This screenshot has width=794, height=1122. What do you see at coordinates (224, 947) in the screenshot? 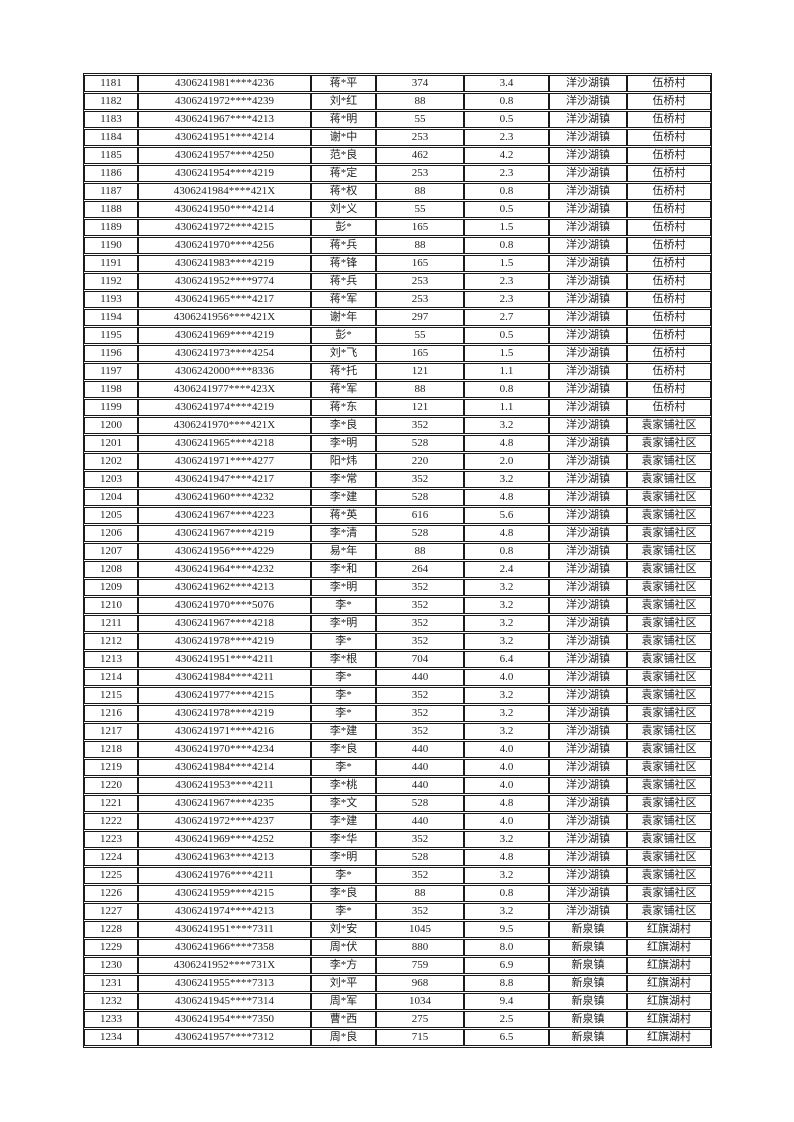
I see `cell-id-number: 4306241966****7358` at bounding box center [224, 947].